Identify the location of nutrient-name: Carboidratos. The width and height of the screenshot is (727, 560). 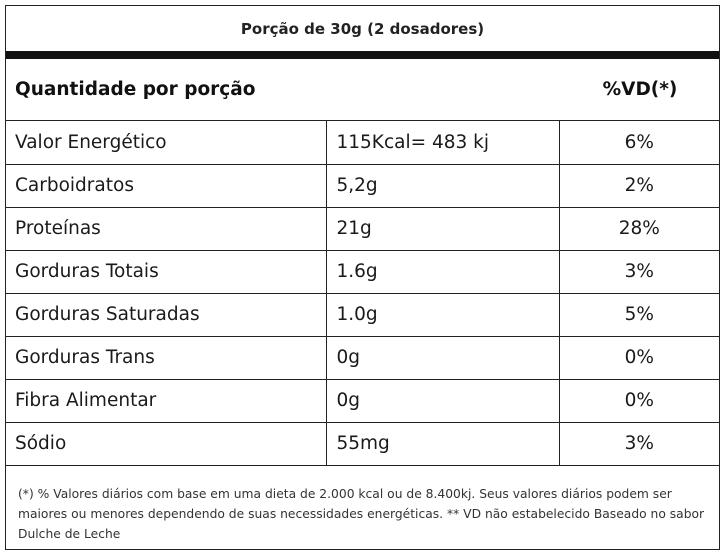
(166, 186).